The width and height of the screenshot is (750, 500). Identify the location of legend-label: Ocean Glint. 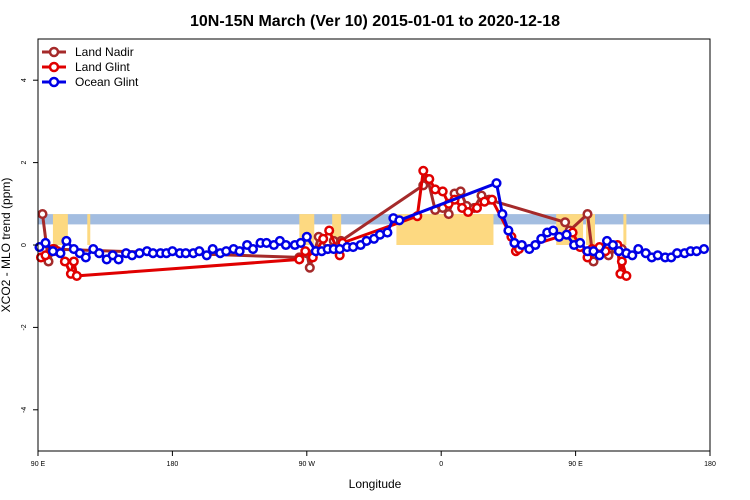
(107, 82).